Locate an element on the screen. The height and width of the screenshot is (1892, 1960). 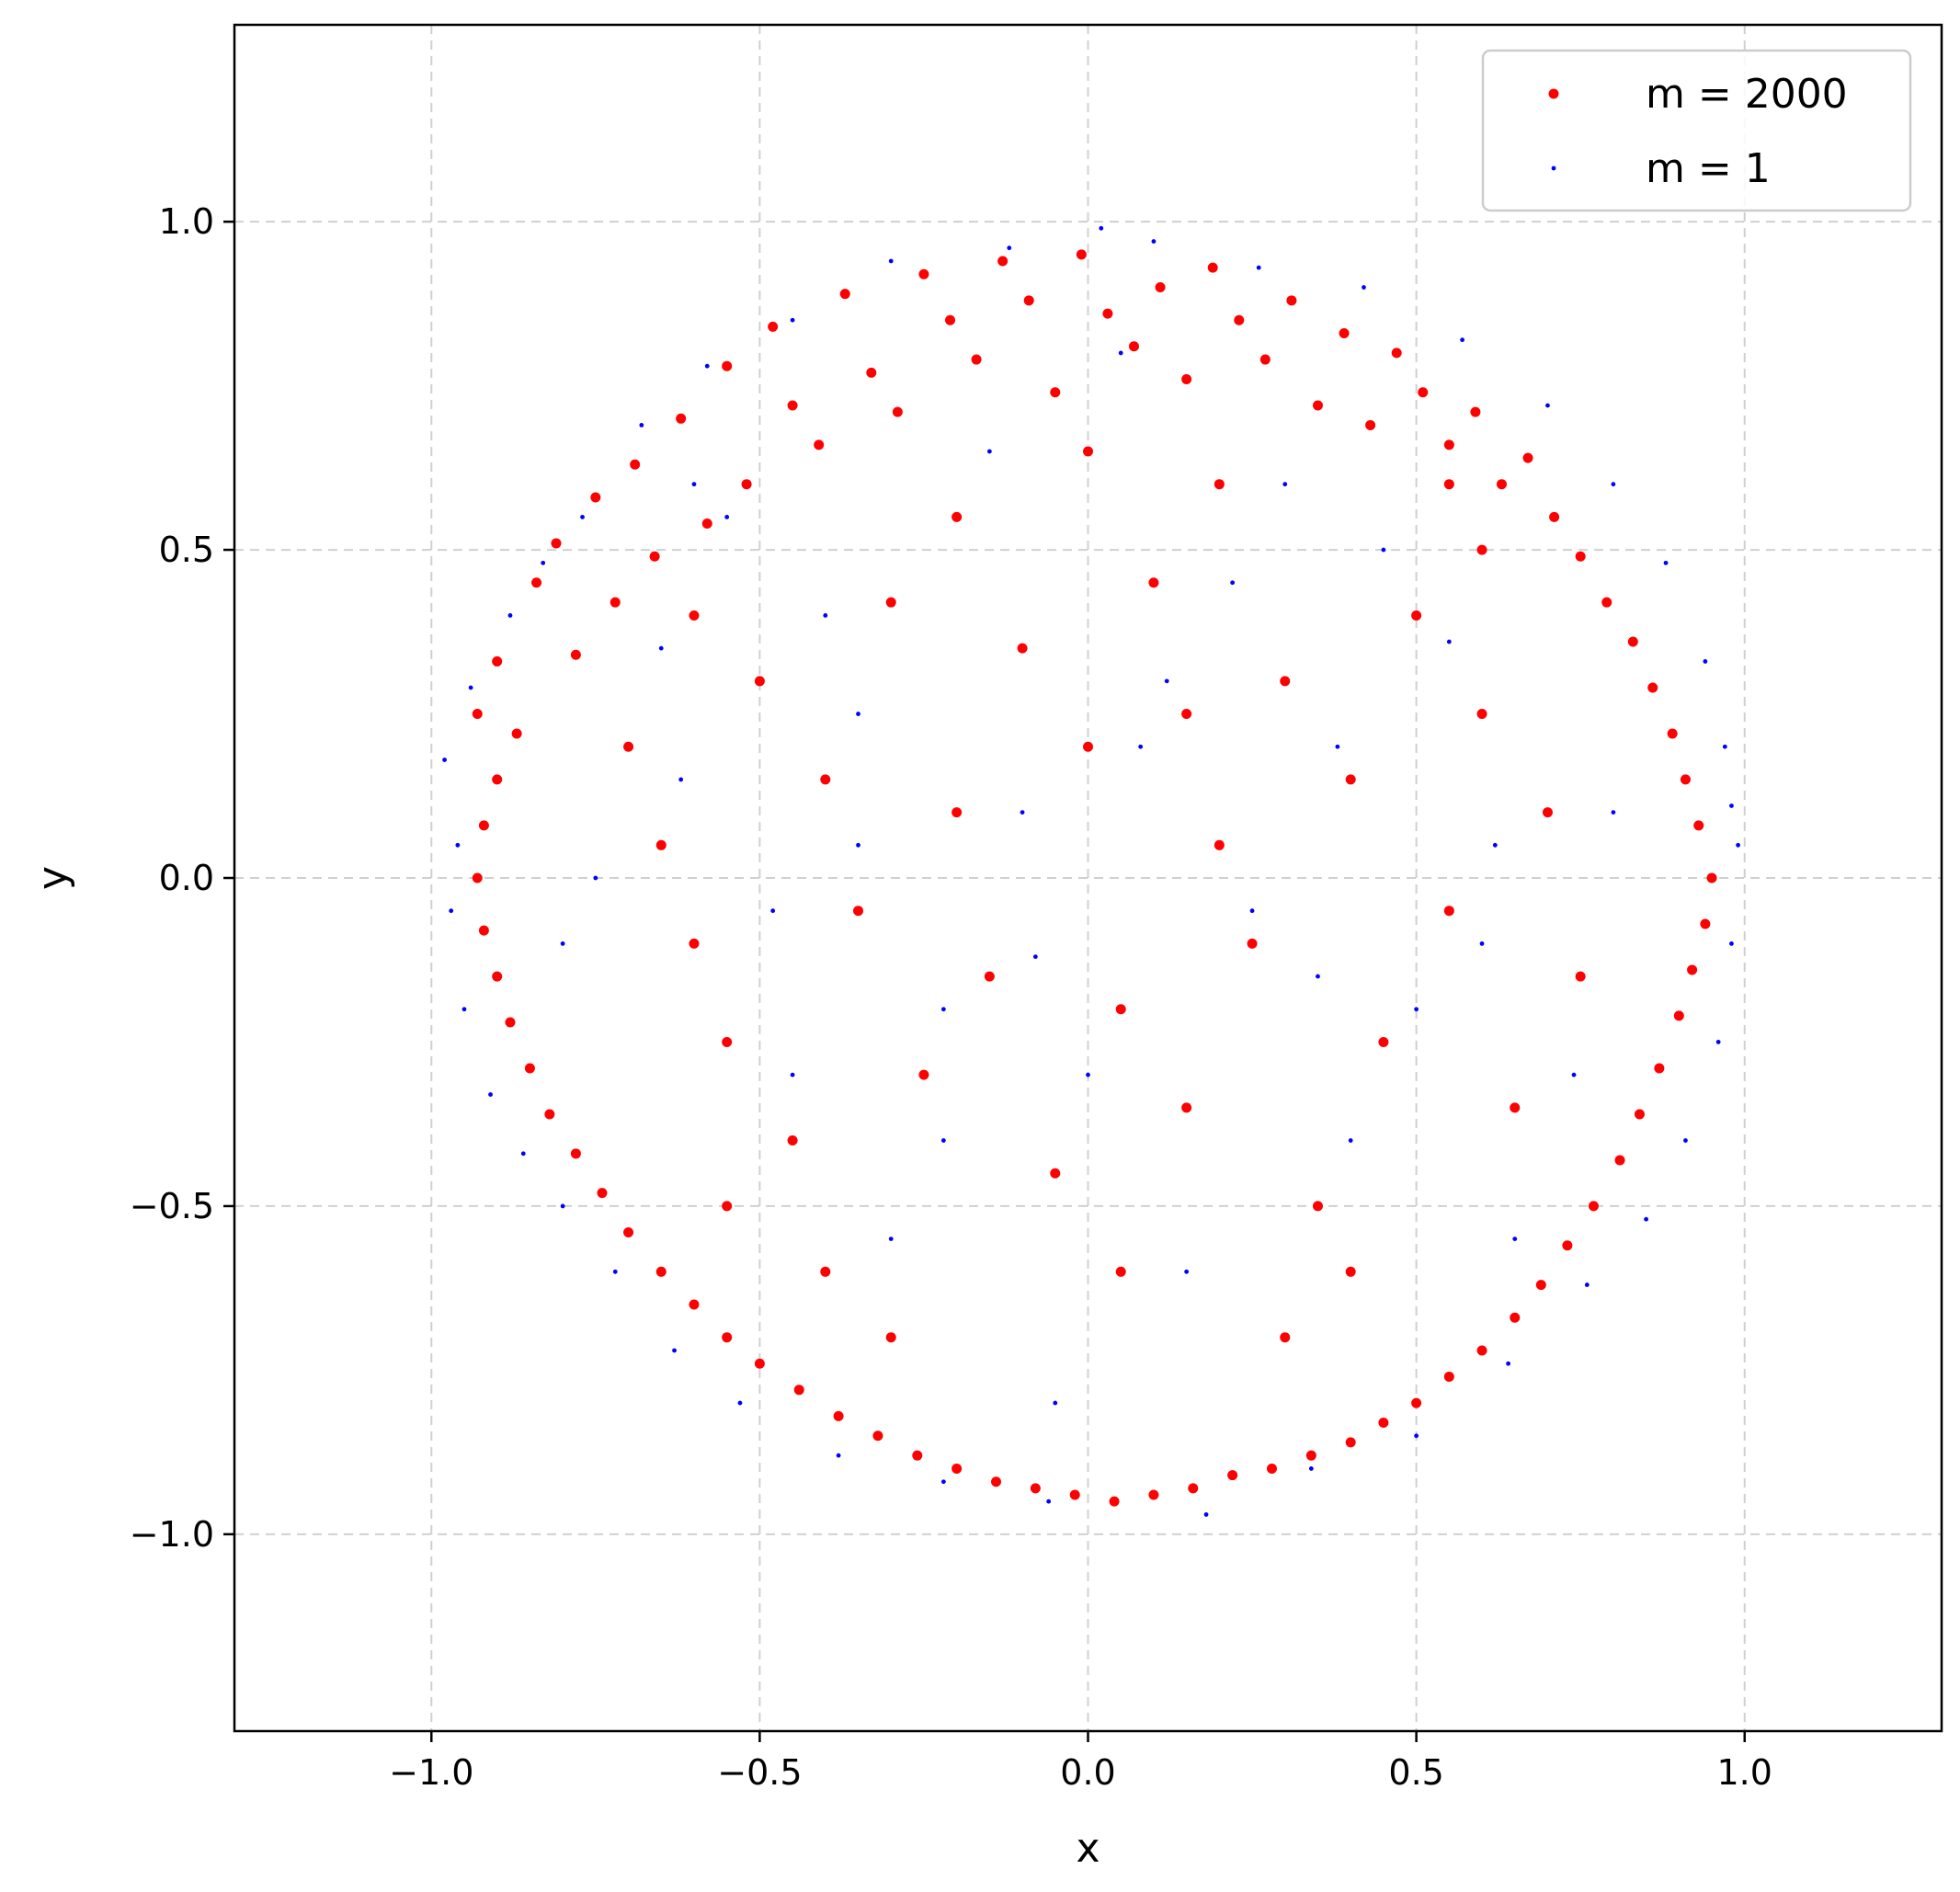
y-tick-label-3: 0.5 is located at coordinates (186, 550).